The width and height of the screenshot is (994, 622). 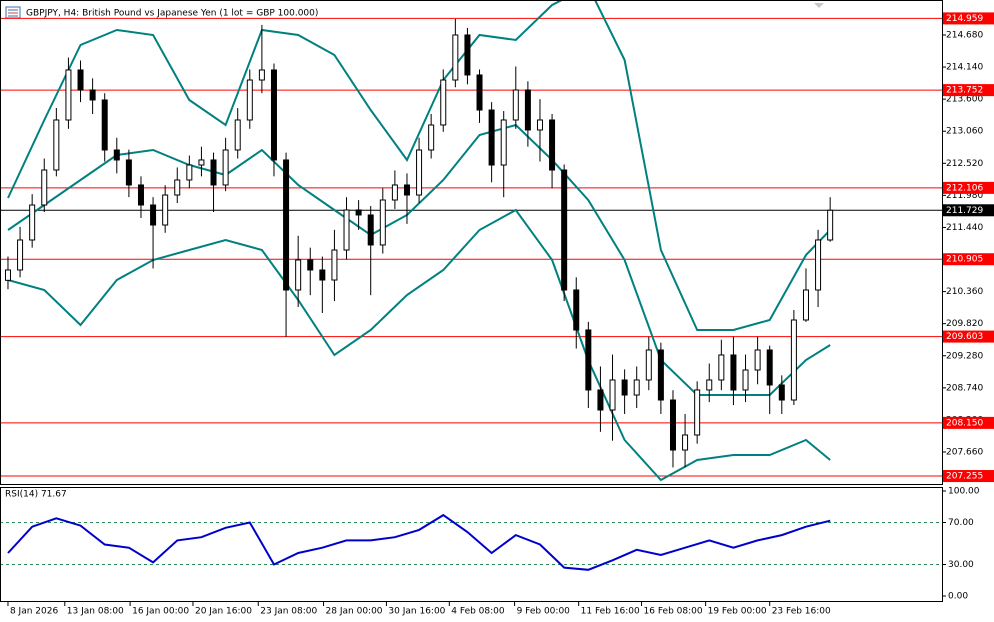 I want to click on x-tick-label: 11 Feb 16:00, so click(x=610, y=612).